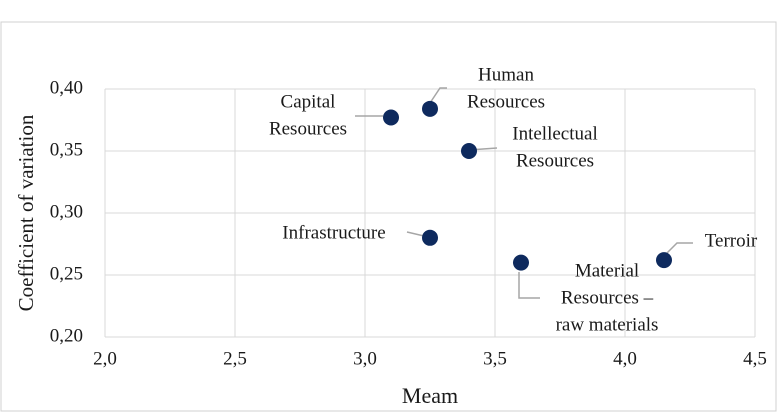 Image resolution: width=778 pixels, height=413 pixels. Describe the element at coordinates (66, 211) in the screenshot. I see `y-tick-label: 0,30` at that location.